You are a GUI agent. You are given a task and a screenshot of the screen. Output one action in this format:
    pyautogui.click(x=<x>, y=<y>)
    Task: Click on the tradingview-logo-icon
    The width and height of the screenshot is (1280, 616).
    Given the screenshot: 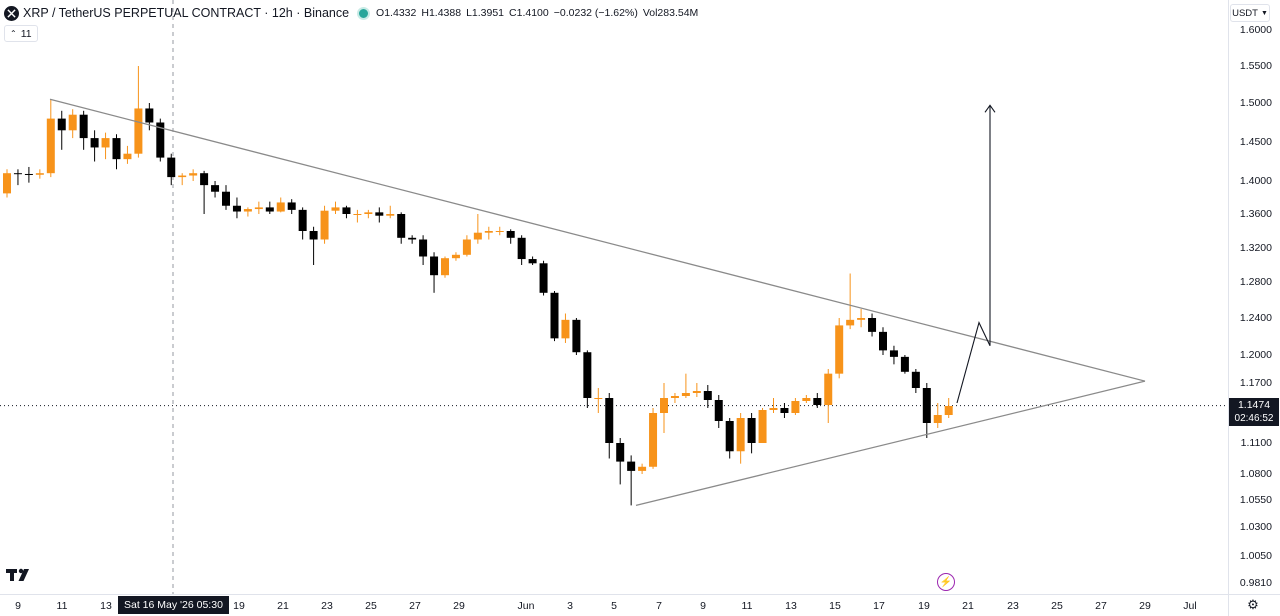 What is the action you would take?
    pyautogui.click(x=20, y=575)
    